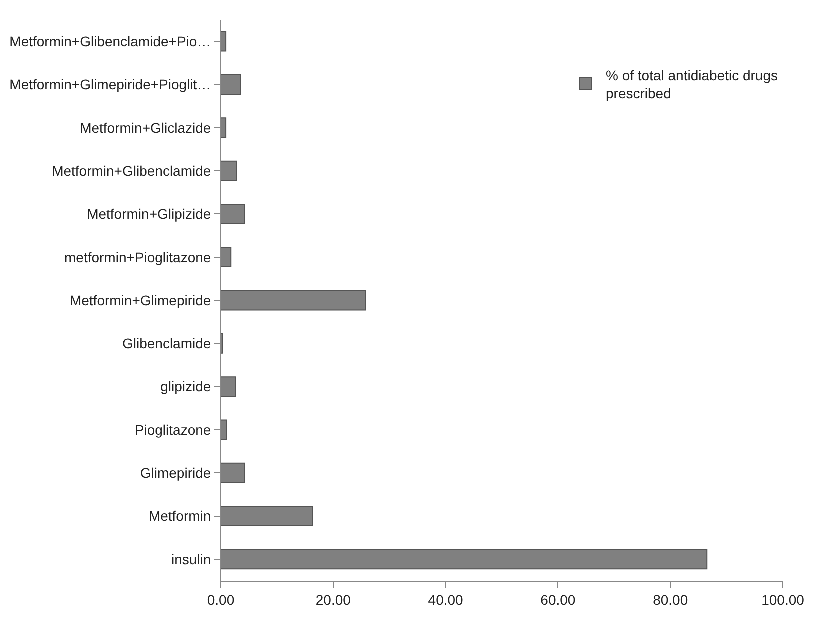 The height and width of the screenshot is (621, 815). What do you see at coordinates (180, 516) in the screenshot?
I see `y-tick-label: Metformin` at bounding box center [180, 516].